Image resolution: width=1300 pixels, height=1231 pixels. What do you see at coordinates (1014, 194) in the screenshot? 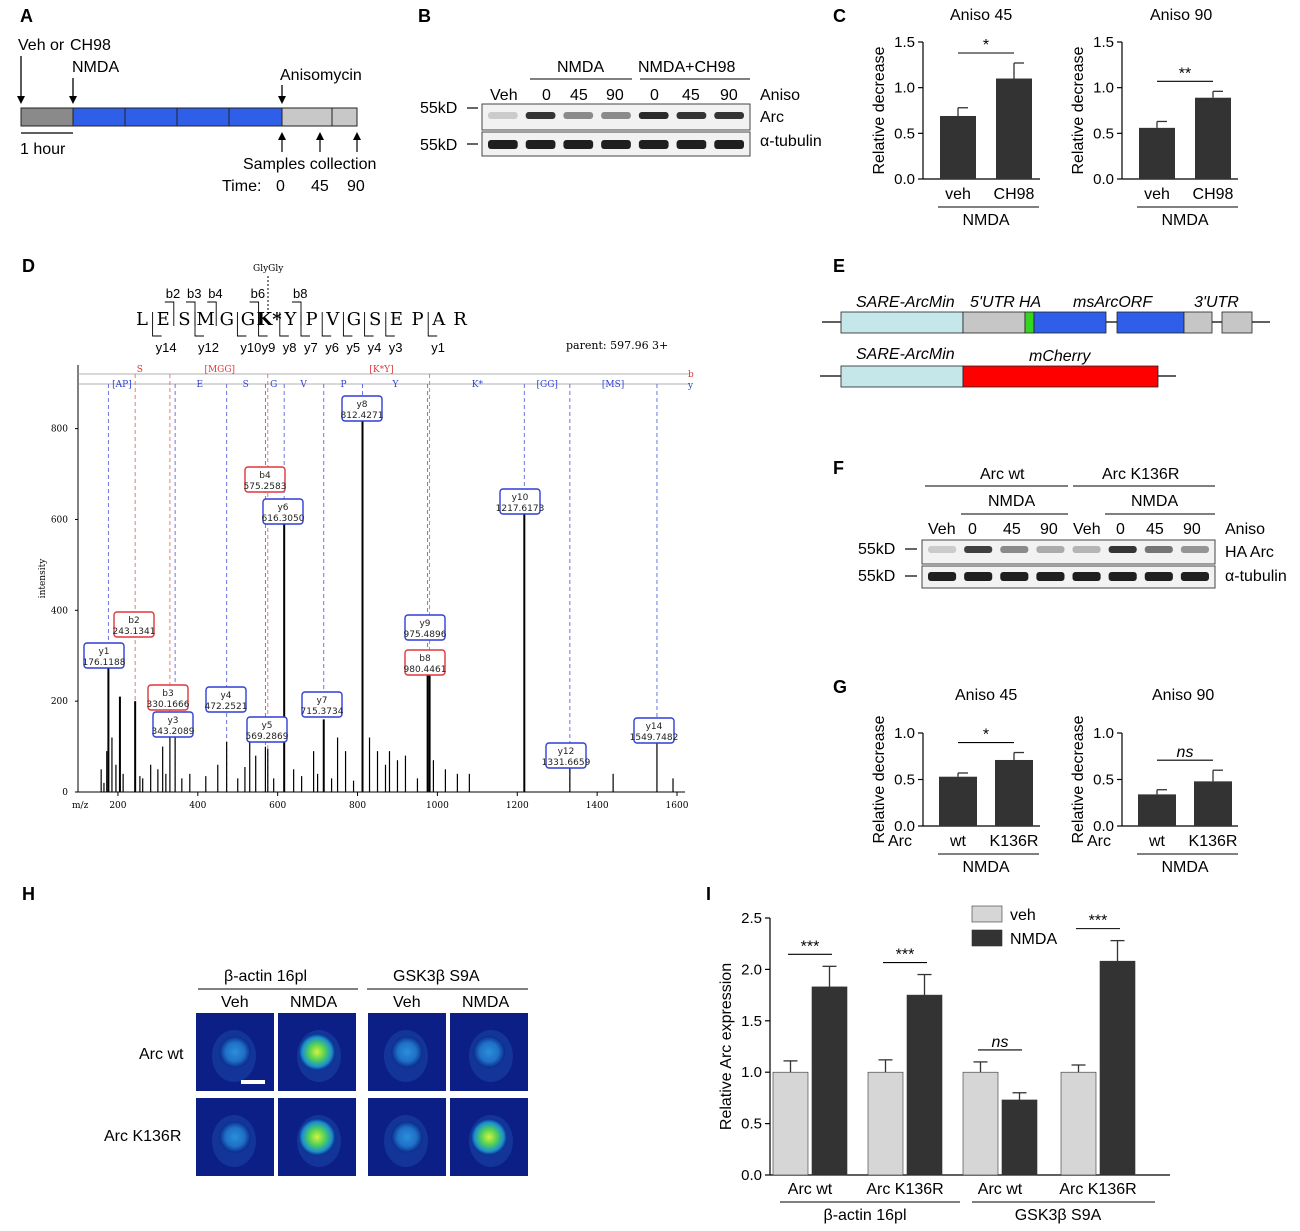
I see `x-tick-label: CH98` at bounding box center [1014, 194].